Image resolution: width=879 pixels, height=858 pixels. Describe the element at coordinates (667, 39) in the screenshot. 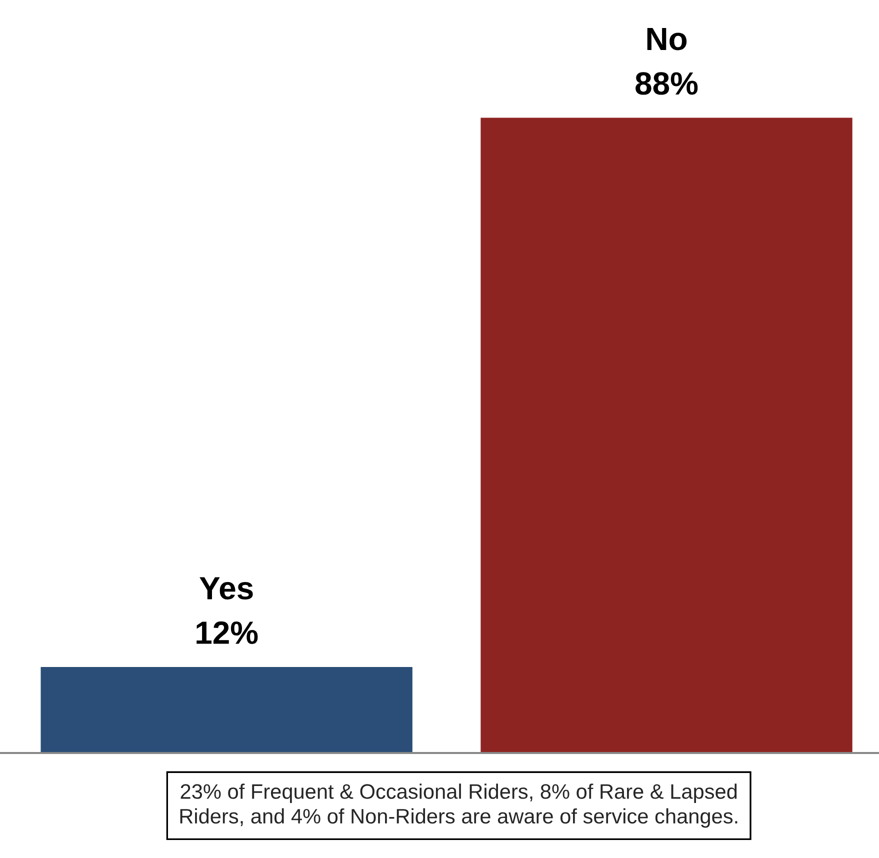

I see `x-tick-label: No` at that location.